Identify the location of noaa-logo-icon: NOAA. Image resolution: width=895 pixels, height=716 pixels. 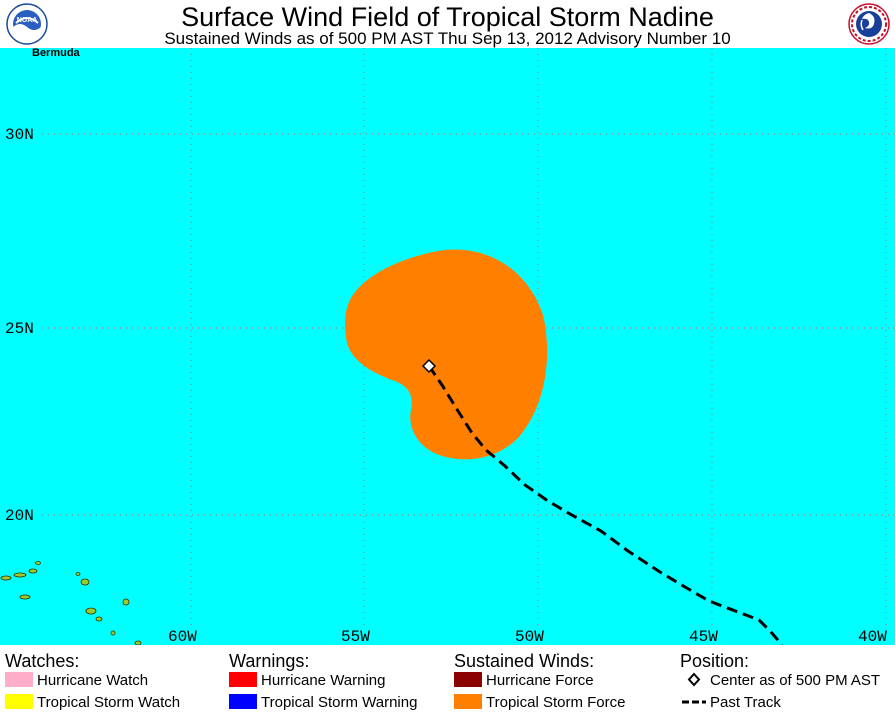
(27, 24).